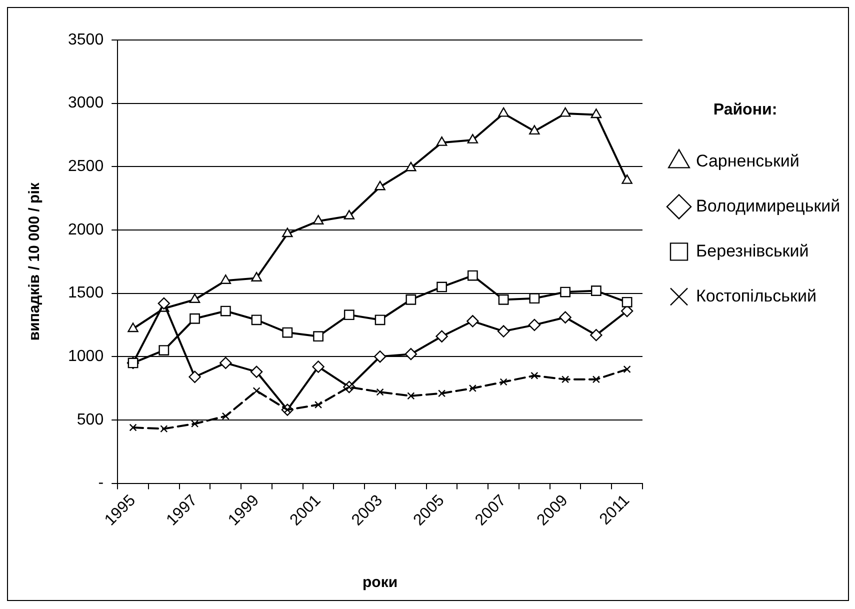  Describe the element at coordinates (86, 293) in the screenshot. I see `y-tick-label: 1500` at that location.